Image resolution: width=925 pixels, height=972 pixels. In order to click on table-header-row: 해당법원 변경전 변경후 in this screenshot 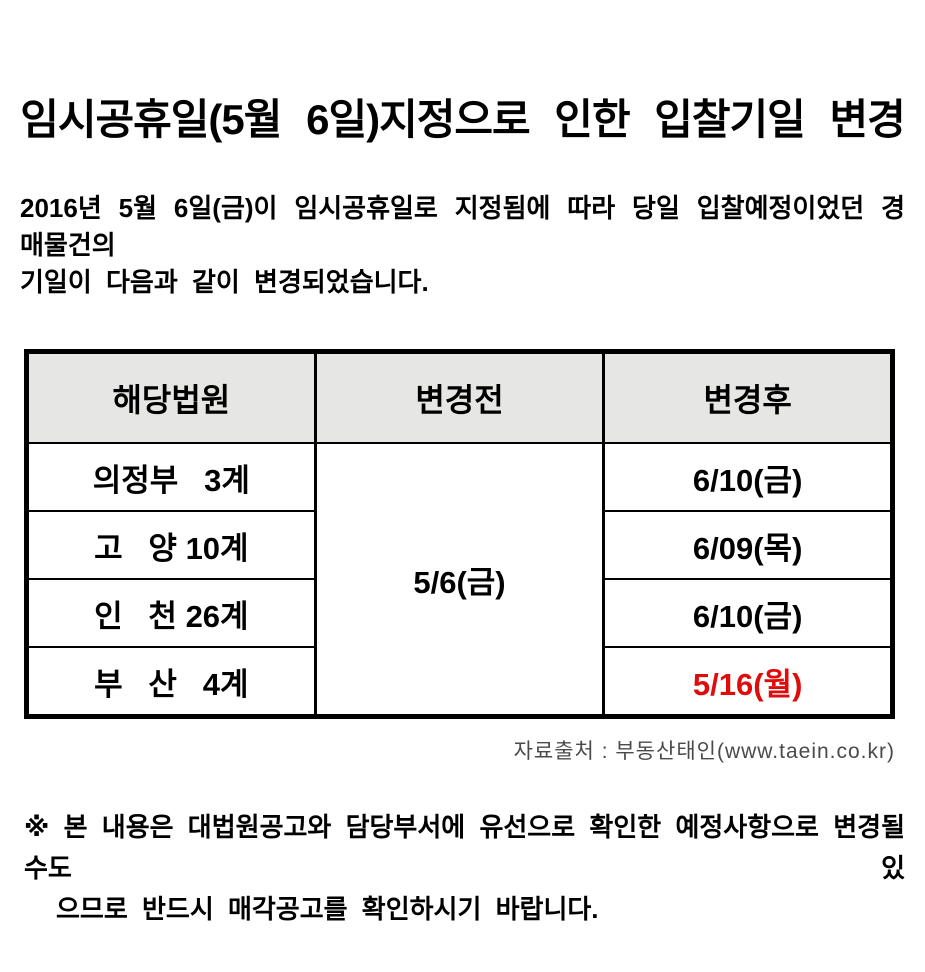, I will do `click(459, 397)`.